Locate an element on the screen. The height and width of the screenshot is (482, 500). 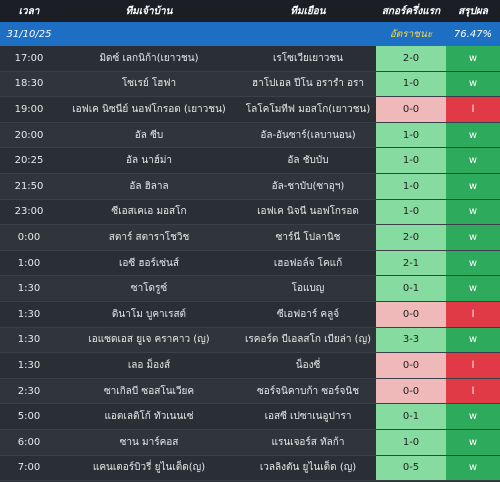
away-team: ฮาโปเอล ปีโน อรารำ อรา is located at coordinates (308, 84).